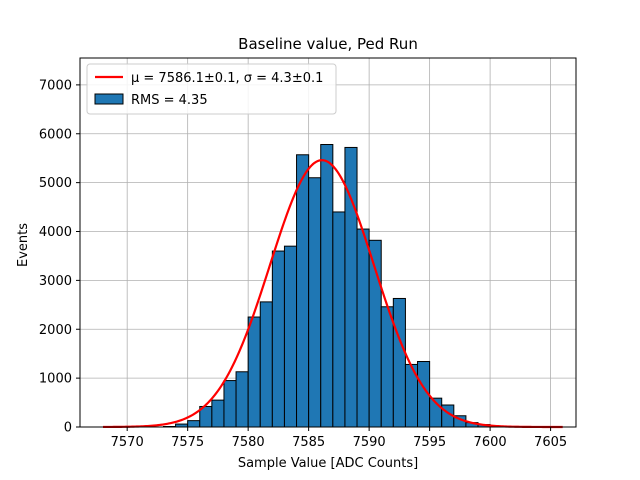 This screenshot has width=640, height=480. I want to click on x-axis-ticks: 7570 7575 7580 7585 7590 7595 7600 7605, so click(339, 438).